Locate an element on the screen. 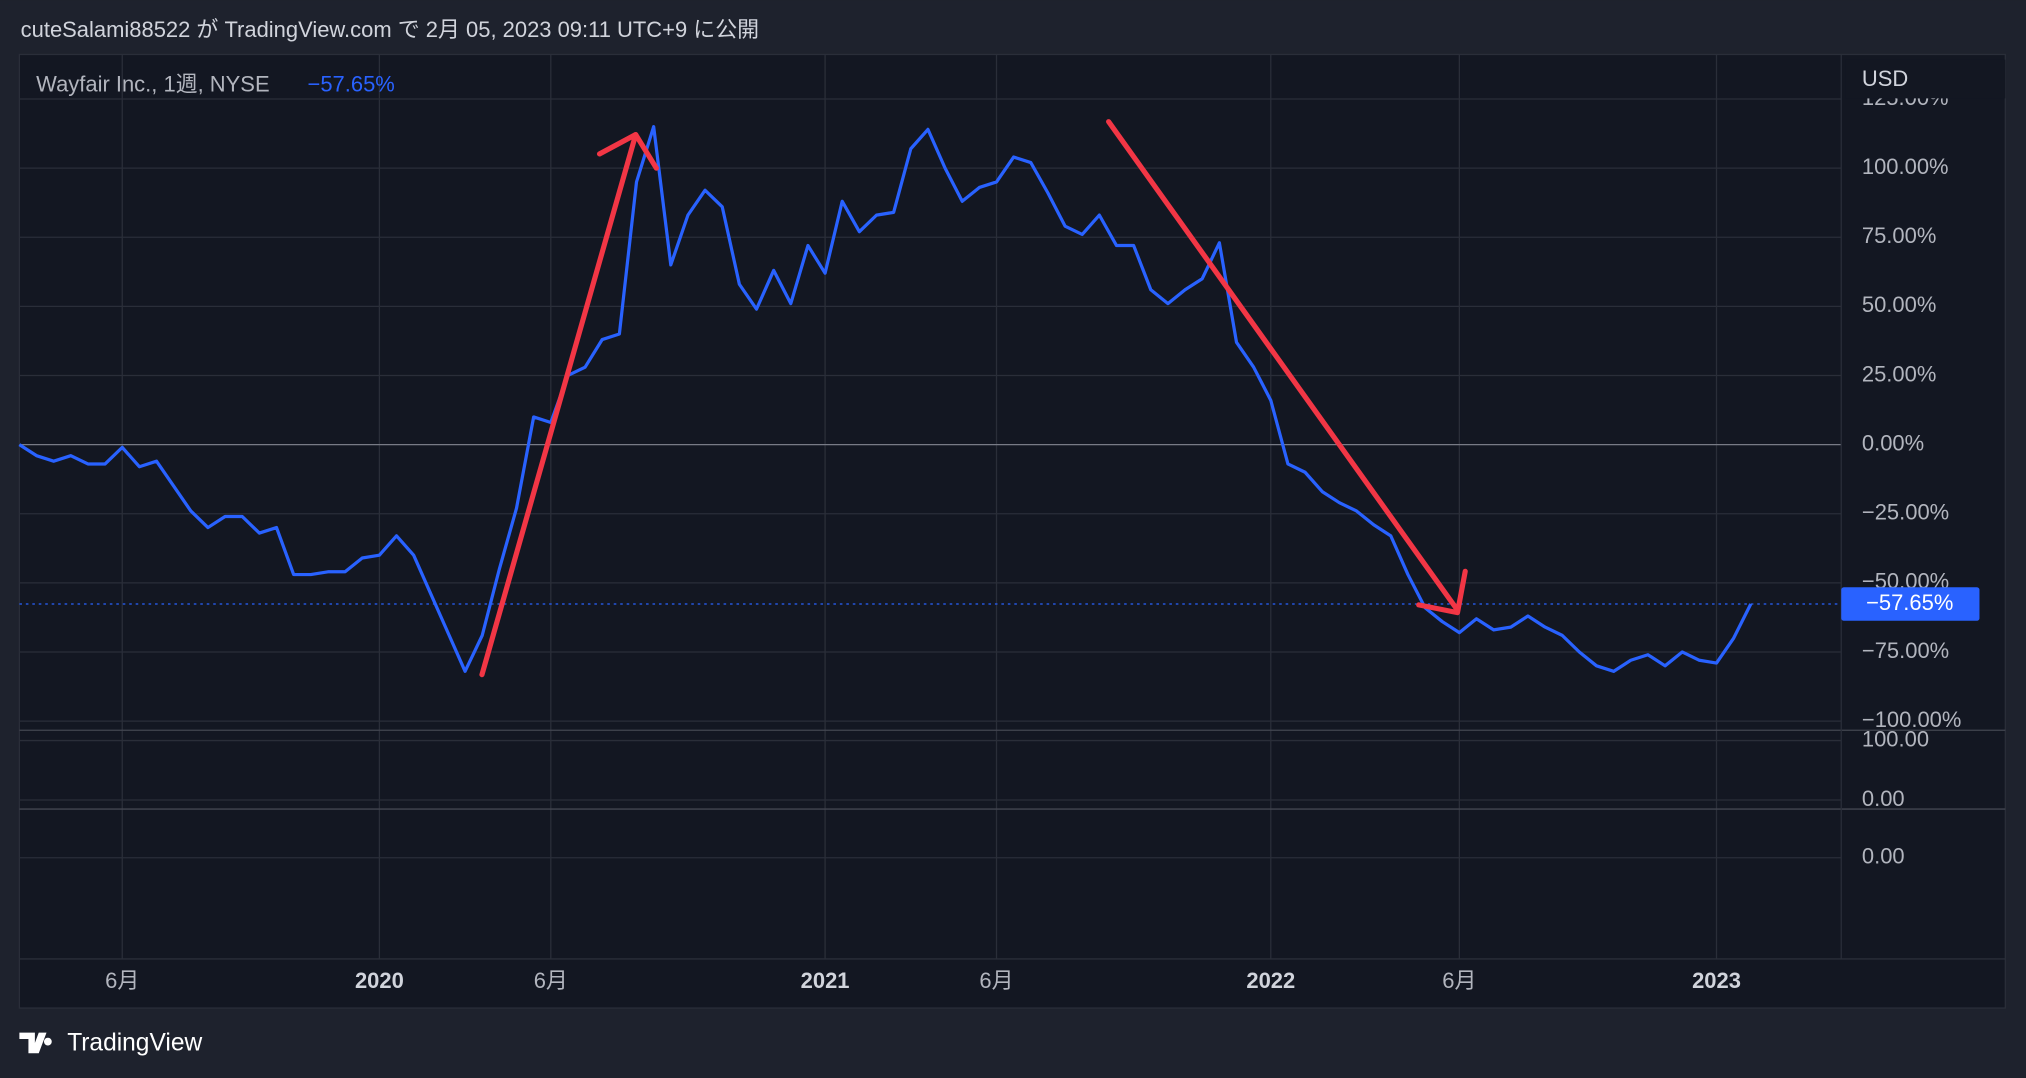  y-tick-label: −25.00% is located at coordinates (1905, 512).